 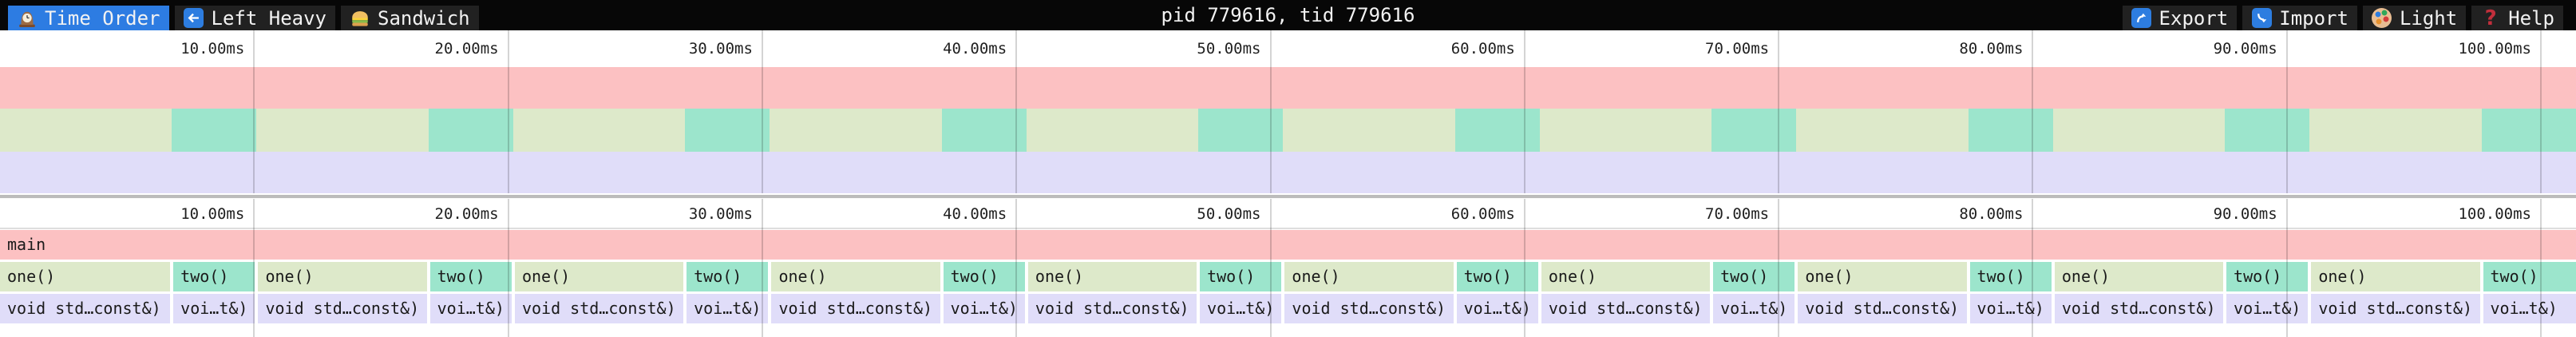 I want to click on tick-label: 40.00ms, so click(x=975, y=214).